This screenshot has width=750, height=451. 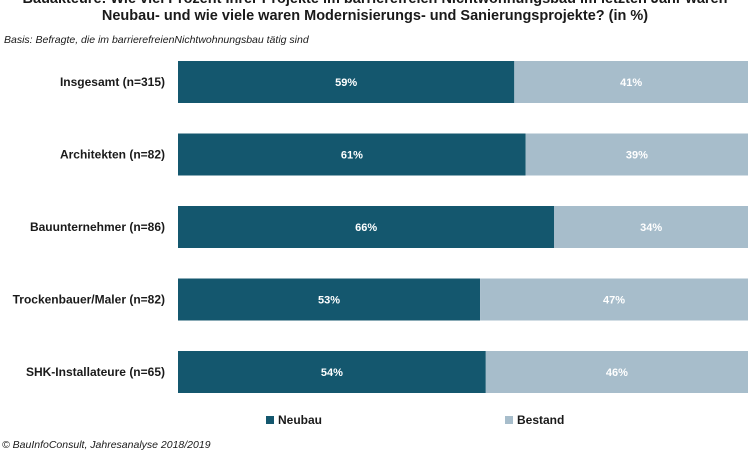 What do you see at coordinates (89, 300) in the screenshot?
I see `category-label-trockenbauer-maler-n-82: Trockenbauer/Maler (n=82)` at bounding box center [89, 300].